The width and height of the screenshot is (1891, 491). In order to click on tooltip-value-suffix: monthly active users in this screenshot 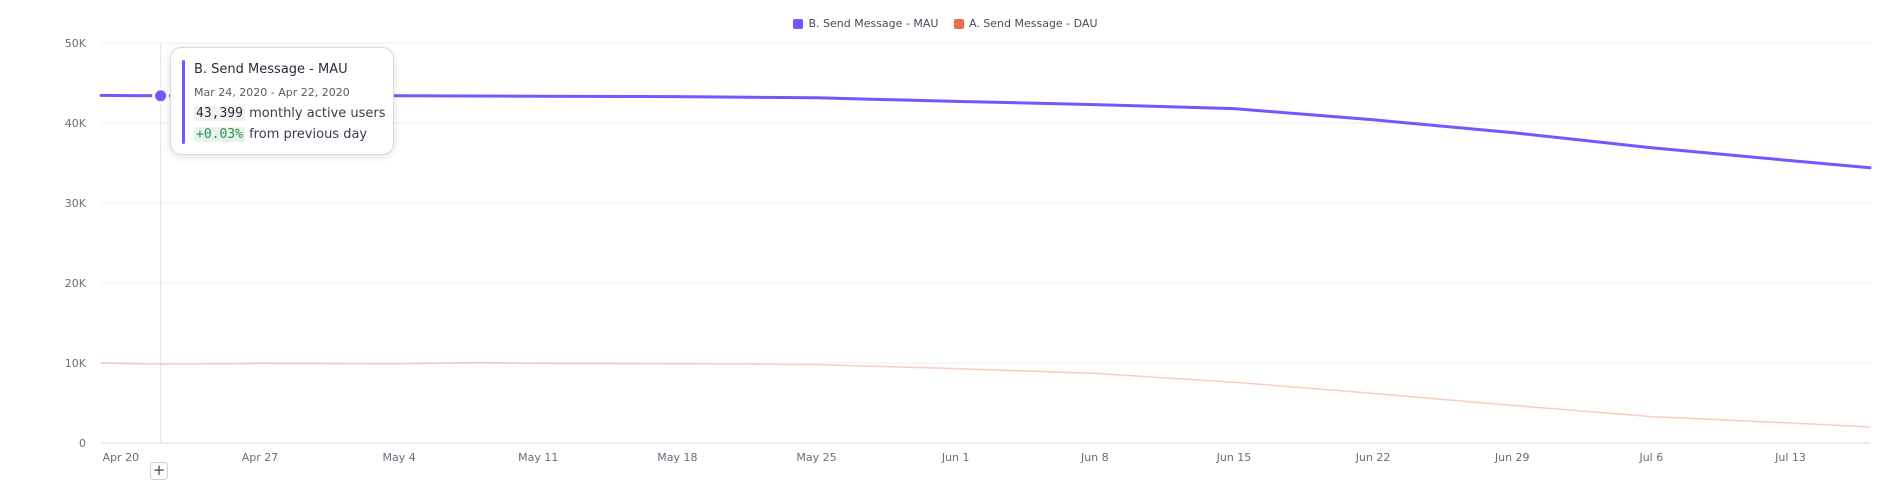, I will do `click(317, 113)`.